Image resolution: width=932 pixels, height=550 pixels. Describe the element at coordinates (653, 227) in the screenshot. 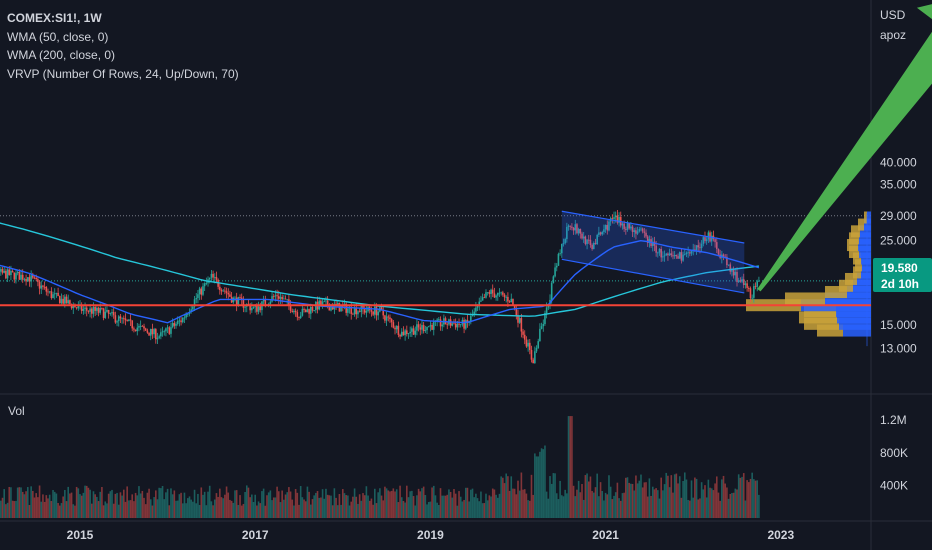

I see `channel-upper-line` at that location.